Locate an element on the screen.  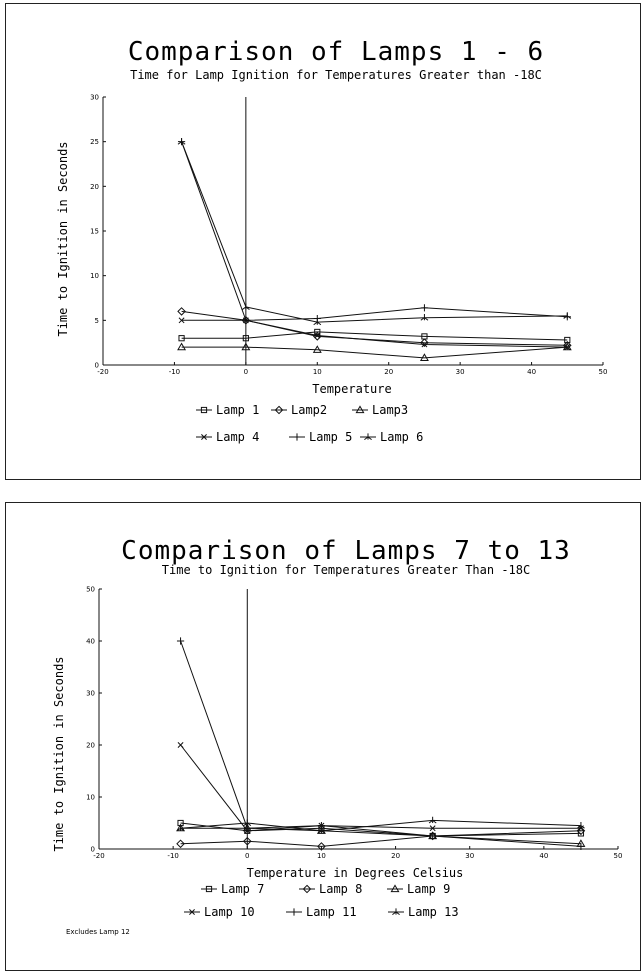
legend-label: Lamp 11 is located at coordinates (331, 912).